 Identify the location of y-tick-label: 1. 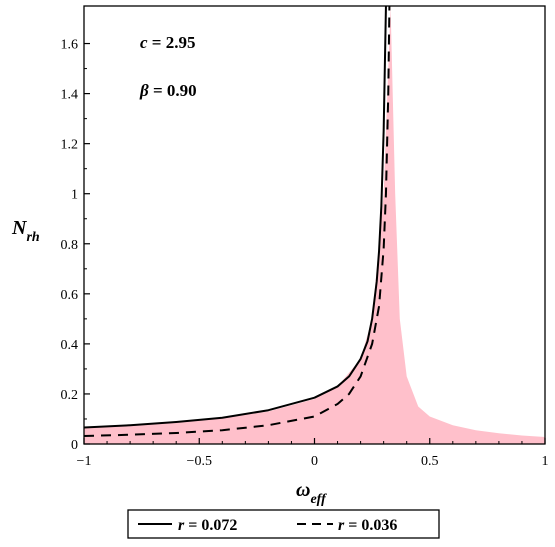
(74, 195).